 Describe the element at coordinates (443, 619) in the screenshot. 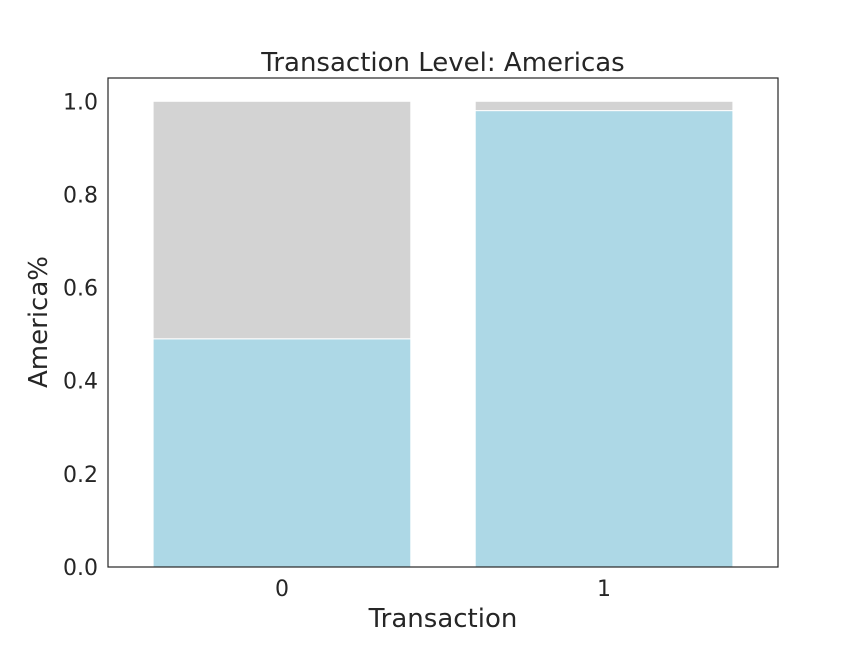

I see `x-axis-label: Transaction` at that location.